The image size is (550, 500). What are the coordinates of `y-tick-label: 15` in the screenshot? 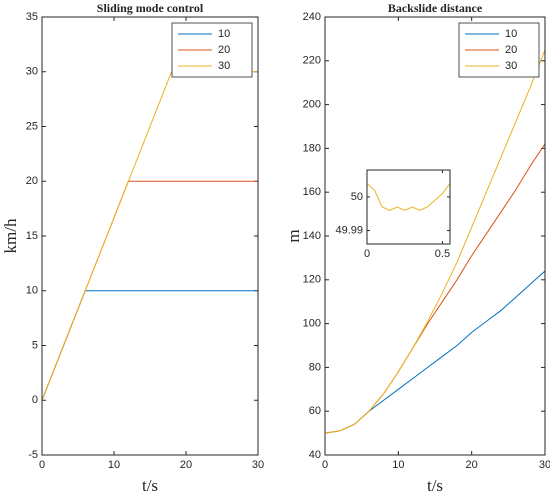 It's located at (32, 236).